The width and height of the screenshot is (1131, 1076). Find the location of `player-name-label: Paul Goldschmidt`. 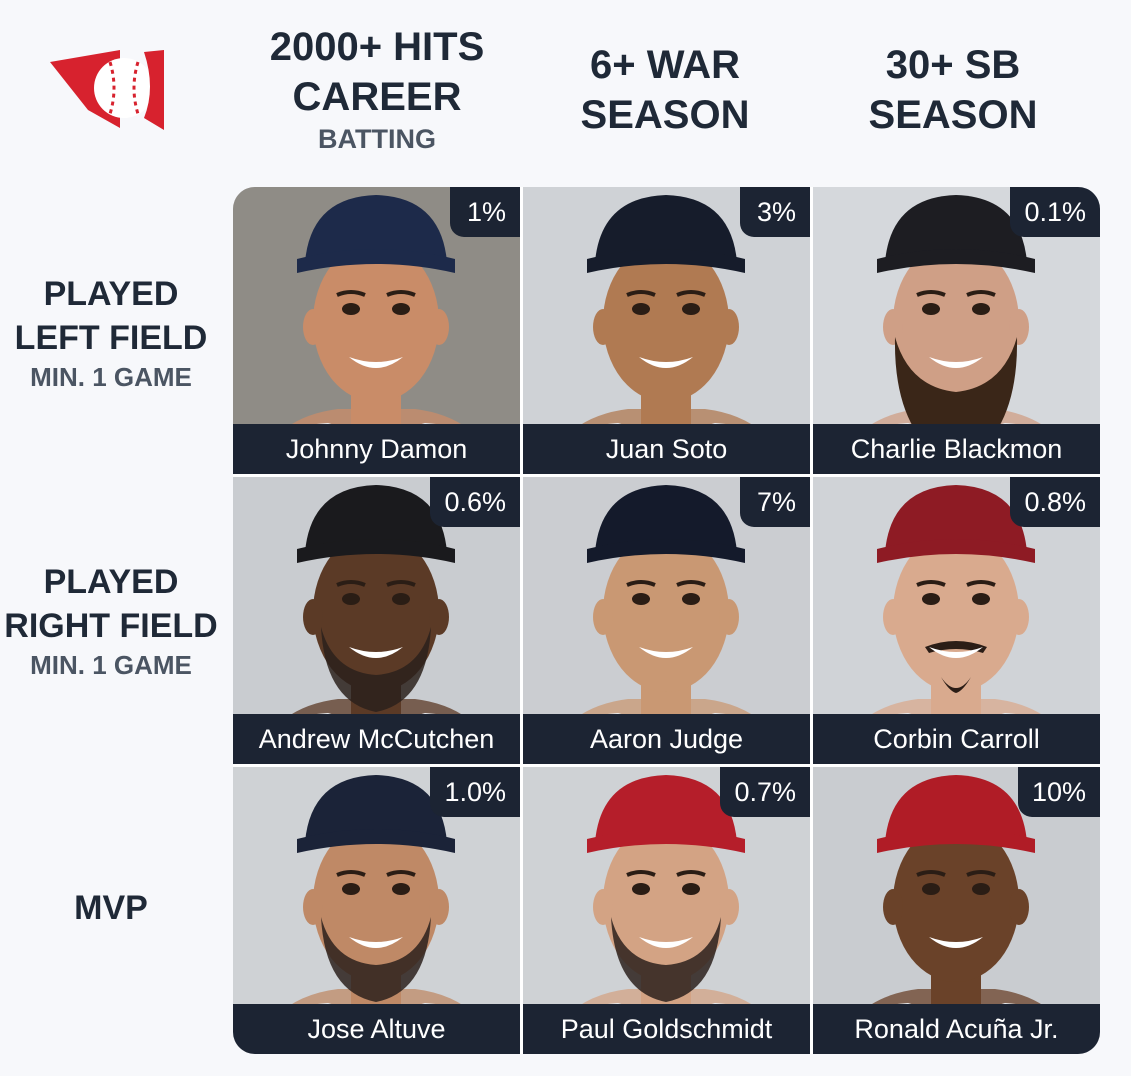

player-name-label: Paul Goldschmidt is located at coordinates (666, 1029).